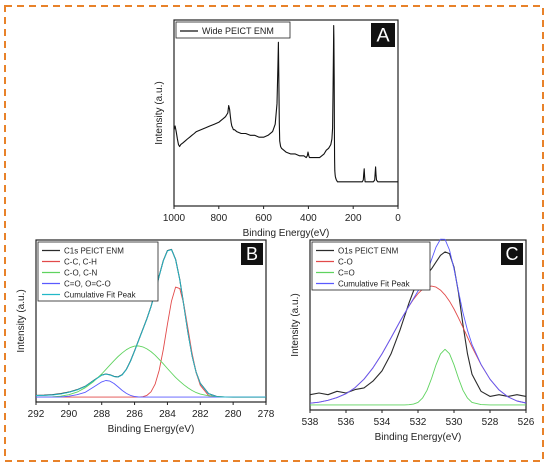  What do you see at coordinates (80, 261) in the screenshot?
I see `legend-entry: C-C, C-H` at bounding box center [80, 261].